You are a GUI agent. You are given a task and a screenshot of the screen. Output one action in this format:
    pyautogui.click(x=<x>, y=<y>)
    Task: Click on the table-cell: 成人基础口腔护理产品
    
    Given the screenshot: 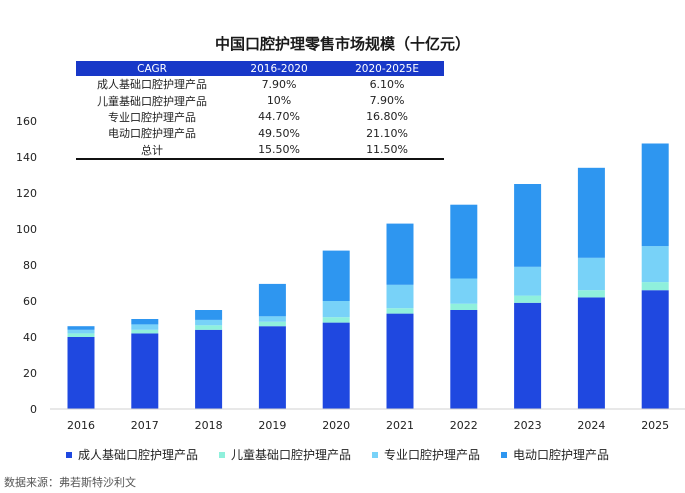 What is the action you would take?
    pyautogui.click(x=152, y=85)
    